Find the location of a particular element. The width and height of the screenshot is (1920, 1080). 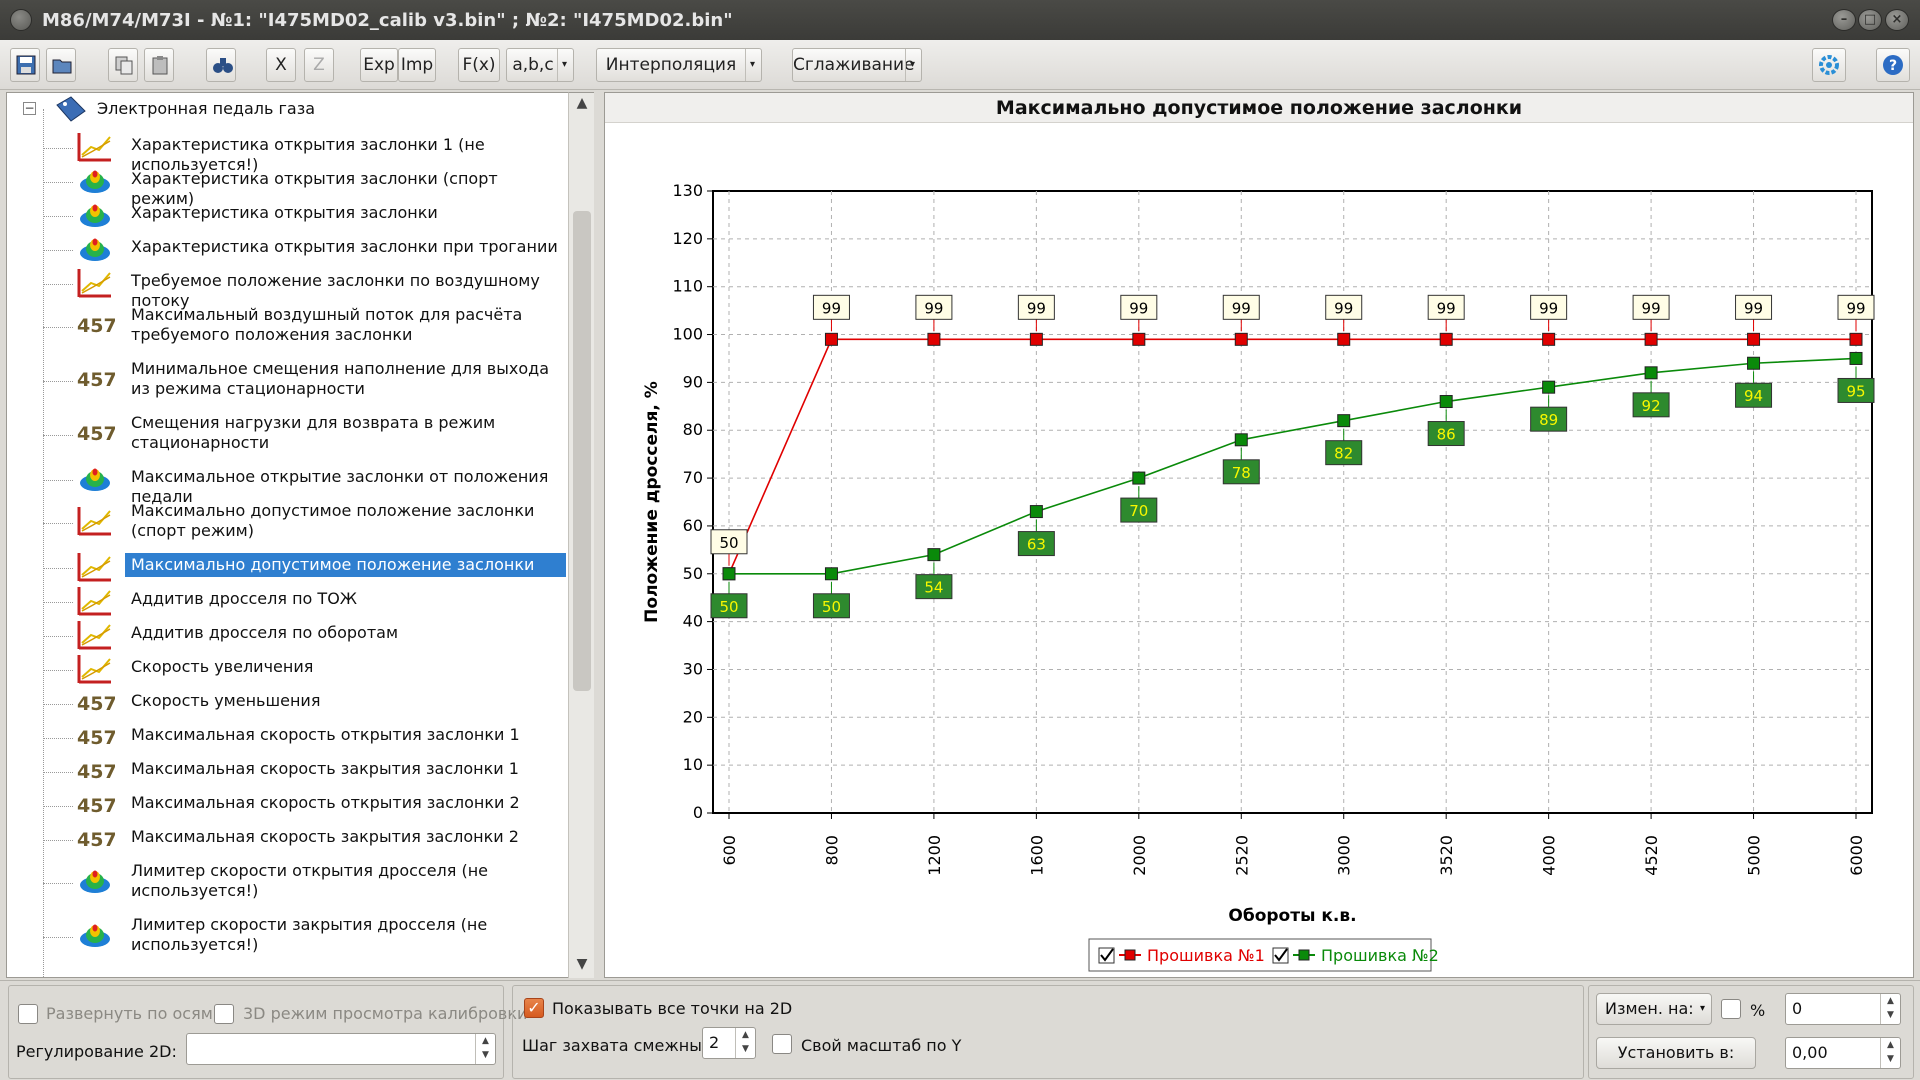

x-axis-label: Обороты к.в. is located at coordinates (1292, 916).